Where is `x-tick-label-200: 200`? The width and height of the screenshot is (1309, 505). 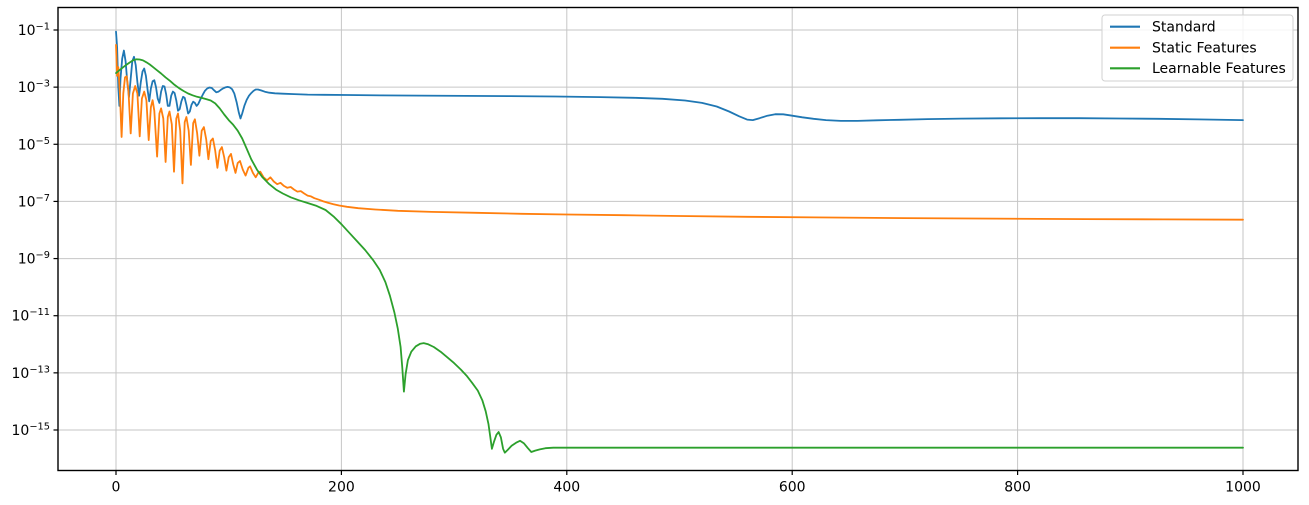 x-tick-label-200: 200 is located at coordinates (341, 488).